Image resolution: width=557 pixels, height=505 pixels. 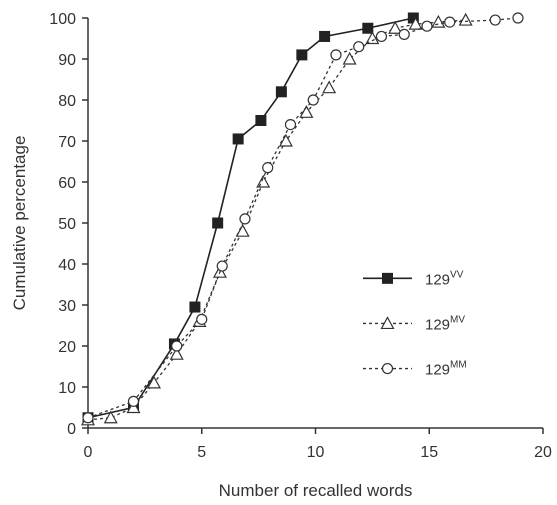 What do you see at coordinates (201, 452) in the screenshot?
I see `x-tick-label: 5` at bounding box center [201, 452].